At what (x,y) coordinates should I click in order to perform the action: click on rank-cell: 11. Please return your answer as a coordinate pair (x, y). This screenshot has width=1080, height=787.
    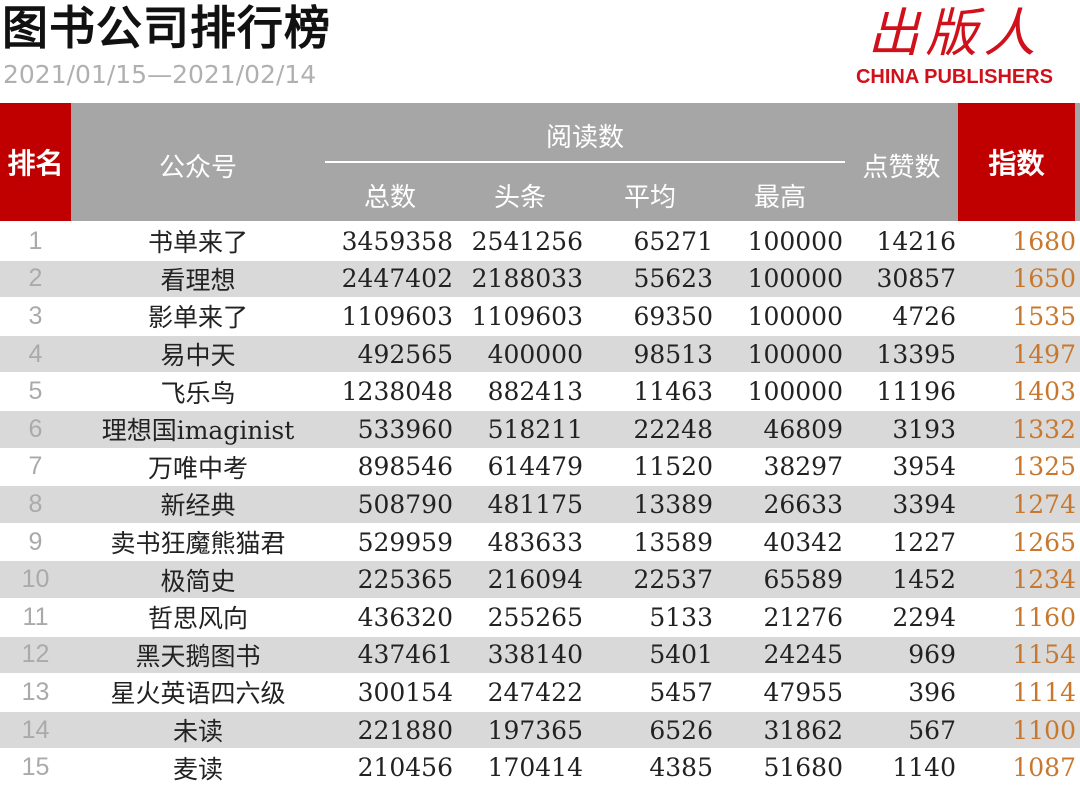
    Looking at the image, I should click on (35, 616).